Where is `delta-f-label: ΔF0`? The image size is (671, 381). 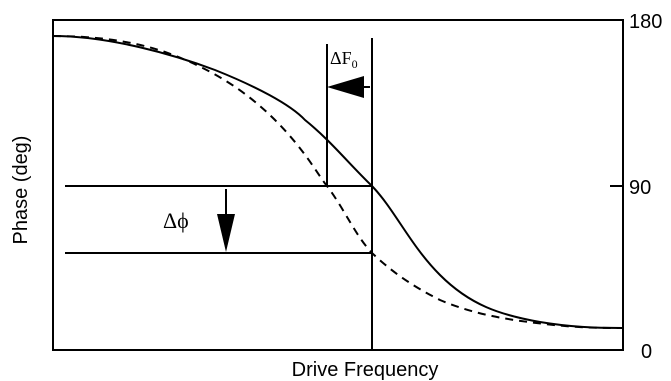
delta-f-label: ΔF0 is located at coordinates (344, 59).